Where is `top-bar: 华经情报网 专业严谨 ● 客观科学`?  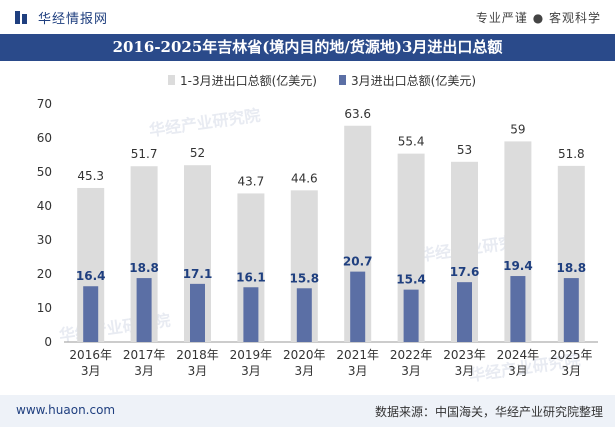 top-bar: 华经情报网 专业严谨 ● 客观科学 is located at coordinates (307, 17).